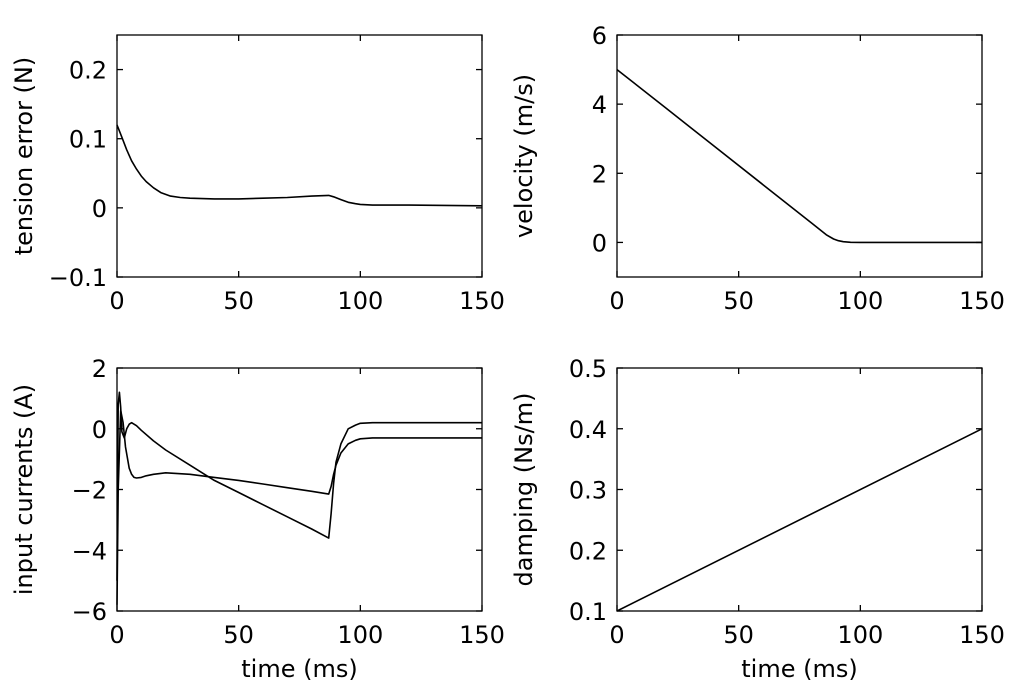 This screenshot has height=700, width=1019. Describe the element at coordinates (360, 301) in the screenshot. I see `tension-error-xtick-label: 100` at that location.